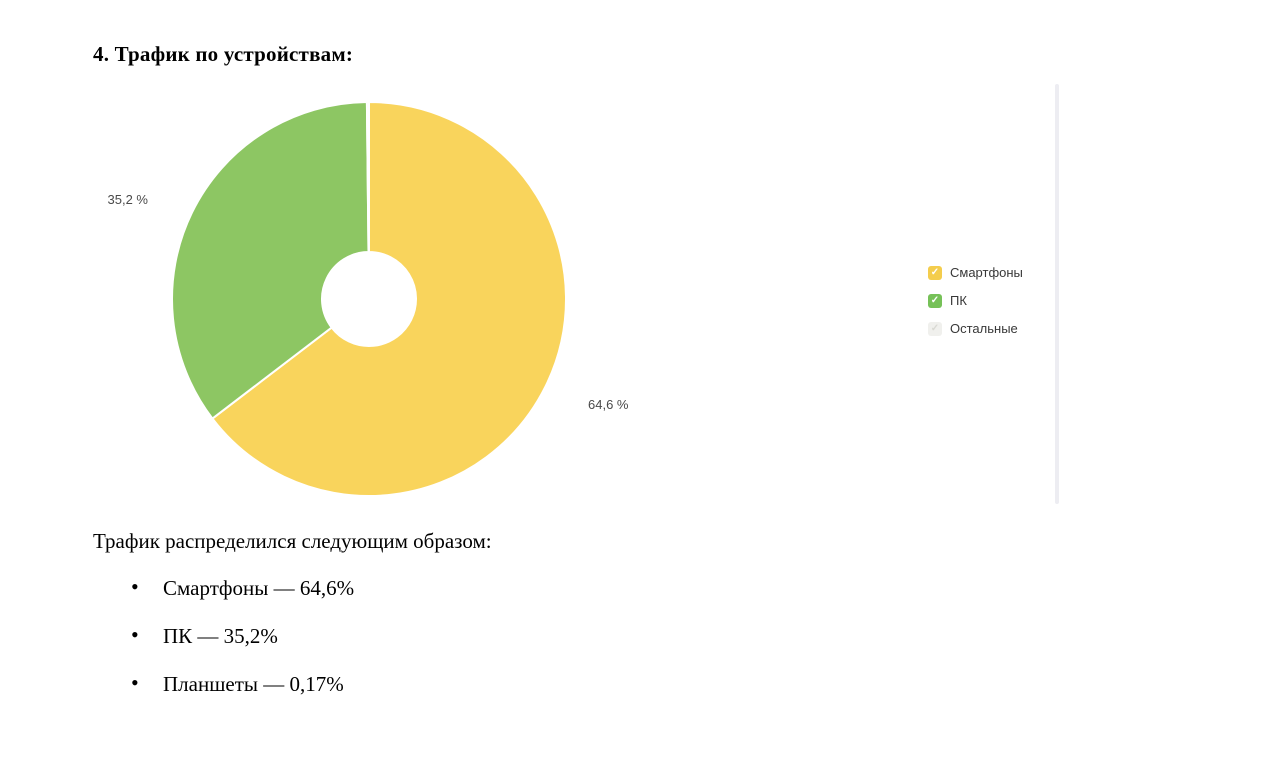  I want to click on legend-item-smartphones: ✓ Смартфоны, so click(975, 273).